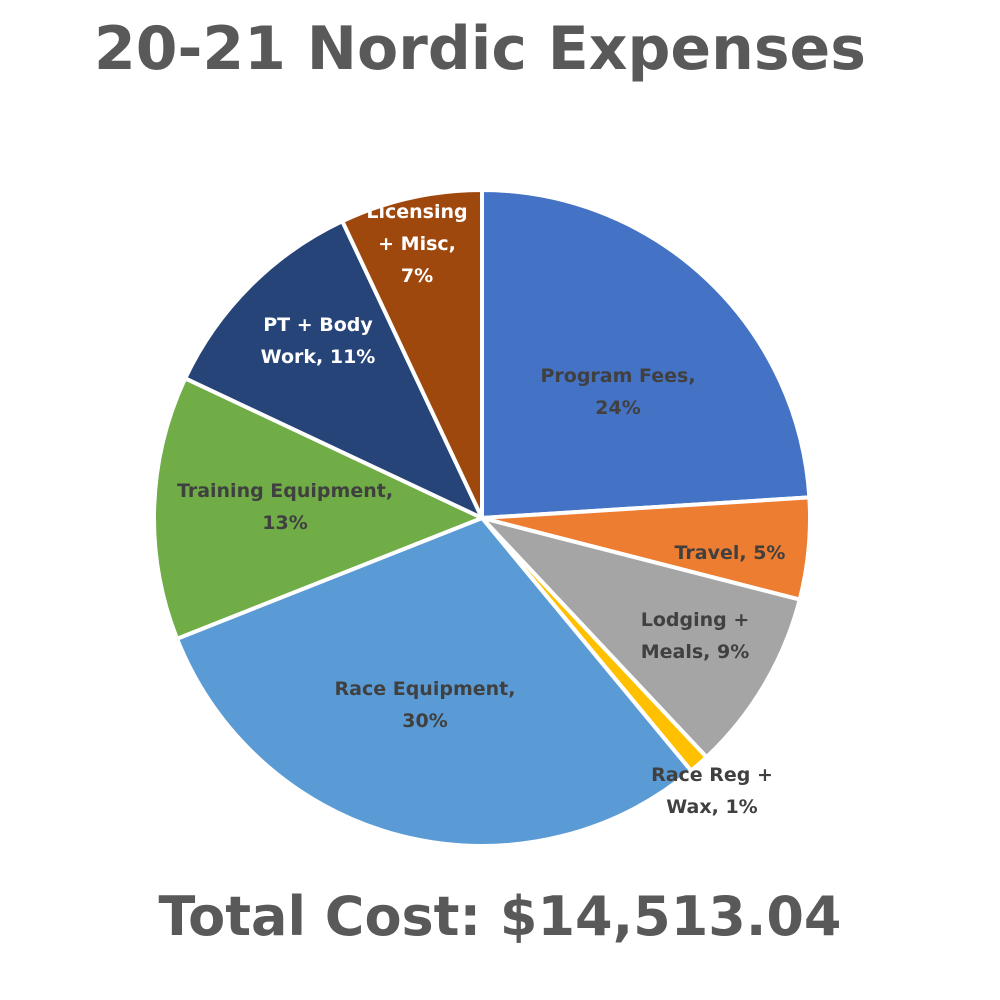 This screenshot has width=1000, height=1000. I want to click on data-label-line: Work, 11%, so click(318, 357).